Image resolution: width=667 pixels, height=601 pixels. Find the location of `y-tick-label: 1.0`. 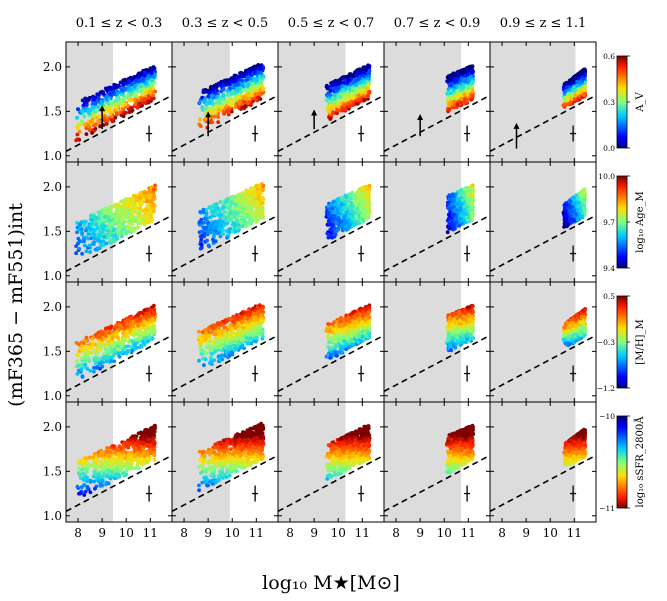

y-tick-label: 1.0 is located at coordinates (52, 276).